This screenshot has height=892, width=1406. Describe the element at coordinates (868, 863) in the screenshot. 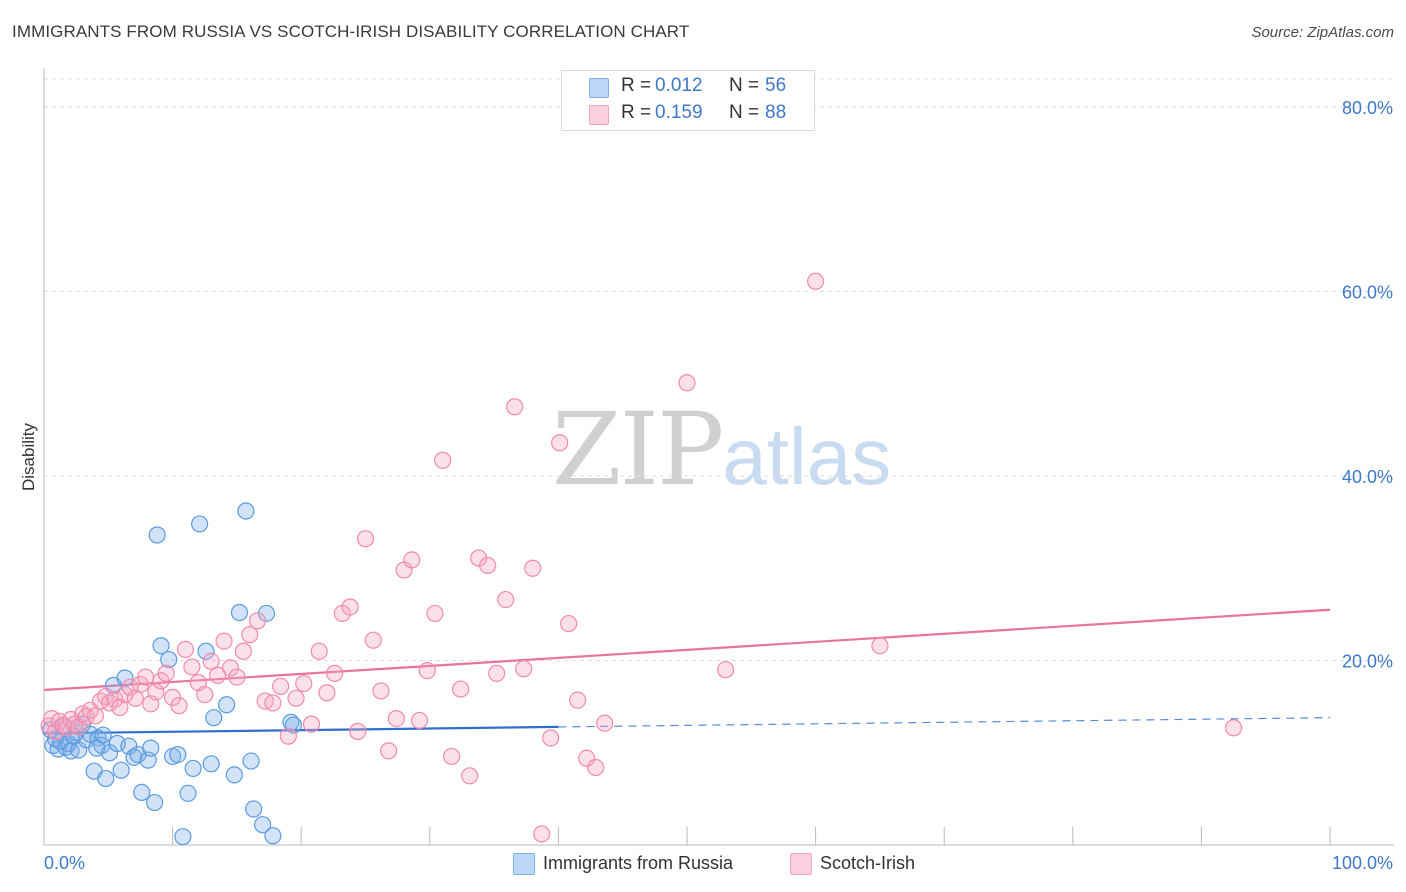

I see `bottom-legend-label-scotch-irish: Scotch-Irish` at that location.